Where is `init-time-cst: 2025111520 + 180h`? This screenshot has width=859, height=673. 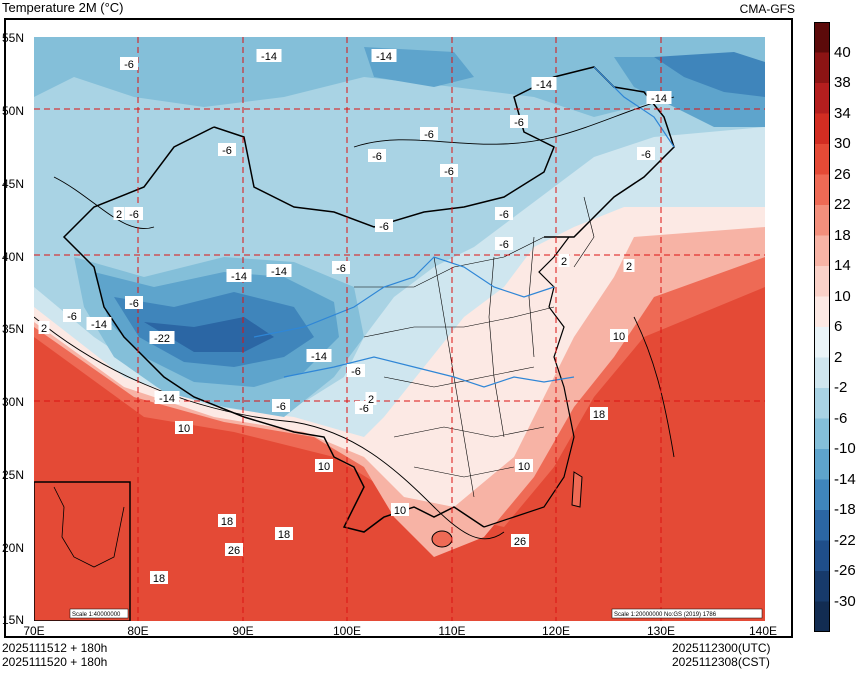 init-time-cst: 2025111520 + 180h is located at coordinates (55, 662).